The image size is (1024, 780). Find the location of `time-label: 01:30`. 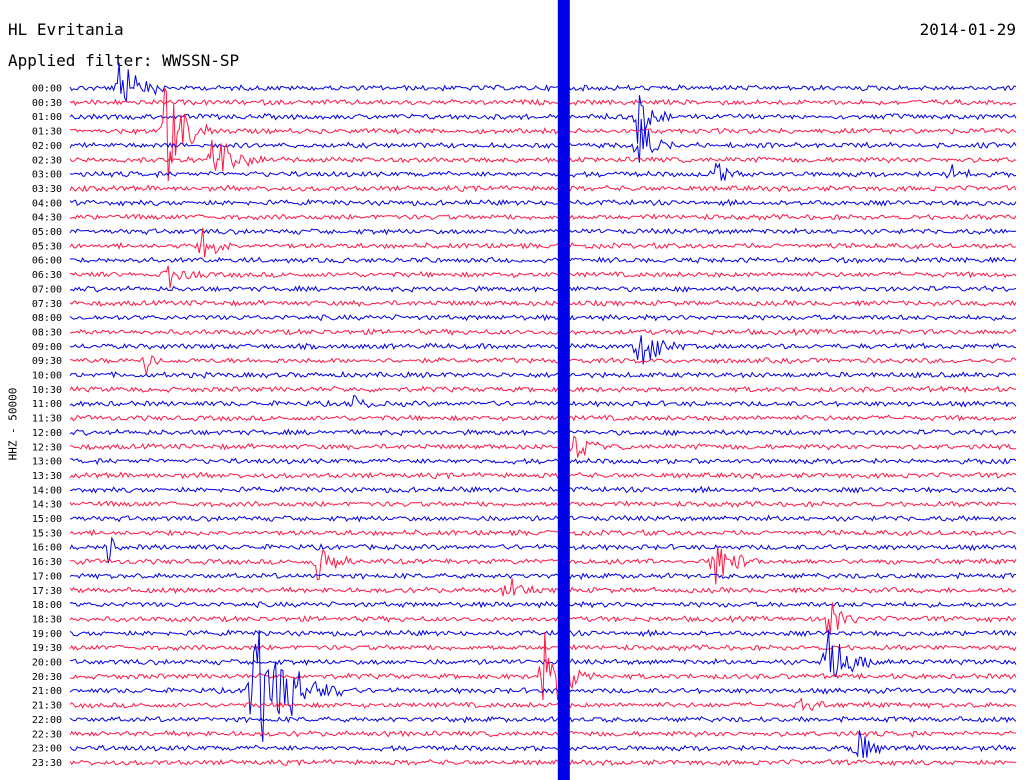

time-label: 01:30 is located at coordinates (47, 132).